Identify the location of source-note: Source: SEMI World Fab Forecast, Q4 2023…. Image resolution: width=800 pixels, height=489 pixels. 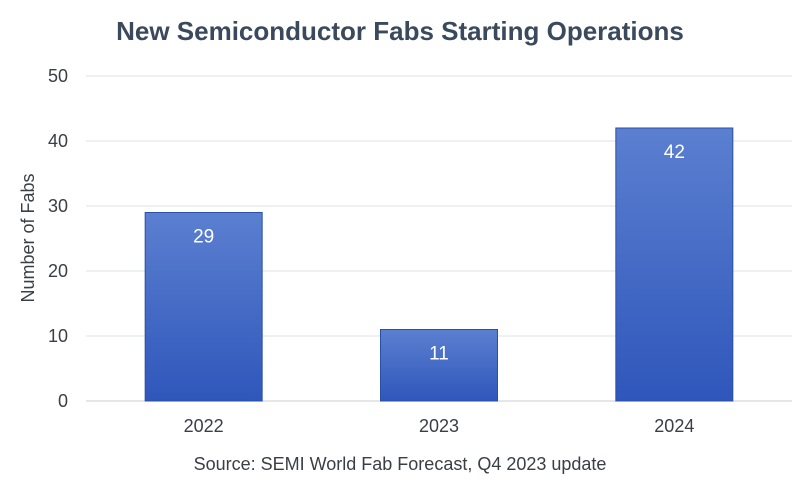
(400, 464).